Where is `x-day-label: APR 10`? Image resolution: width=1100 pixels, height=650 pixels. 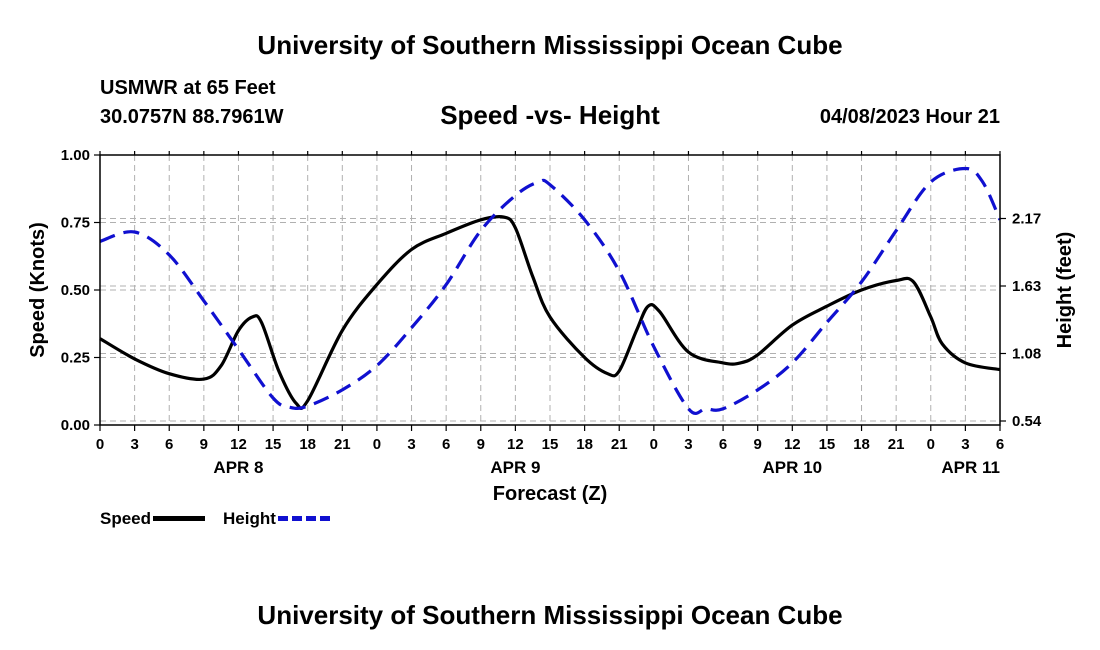
x-day-label: APR 10 is located at coordinates (793, 467).